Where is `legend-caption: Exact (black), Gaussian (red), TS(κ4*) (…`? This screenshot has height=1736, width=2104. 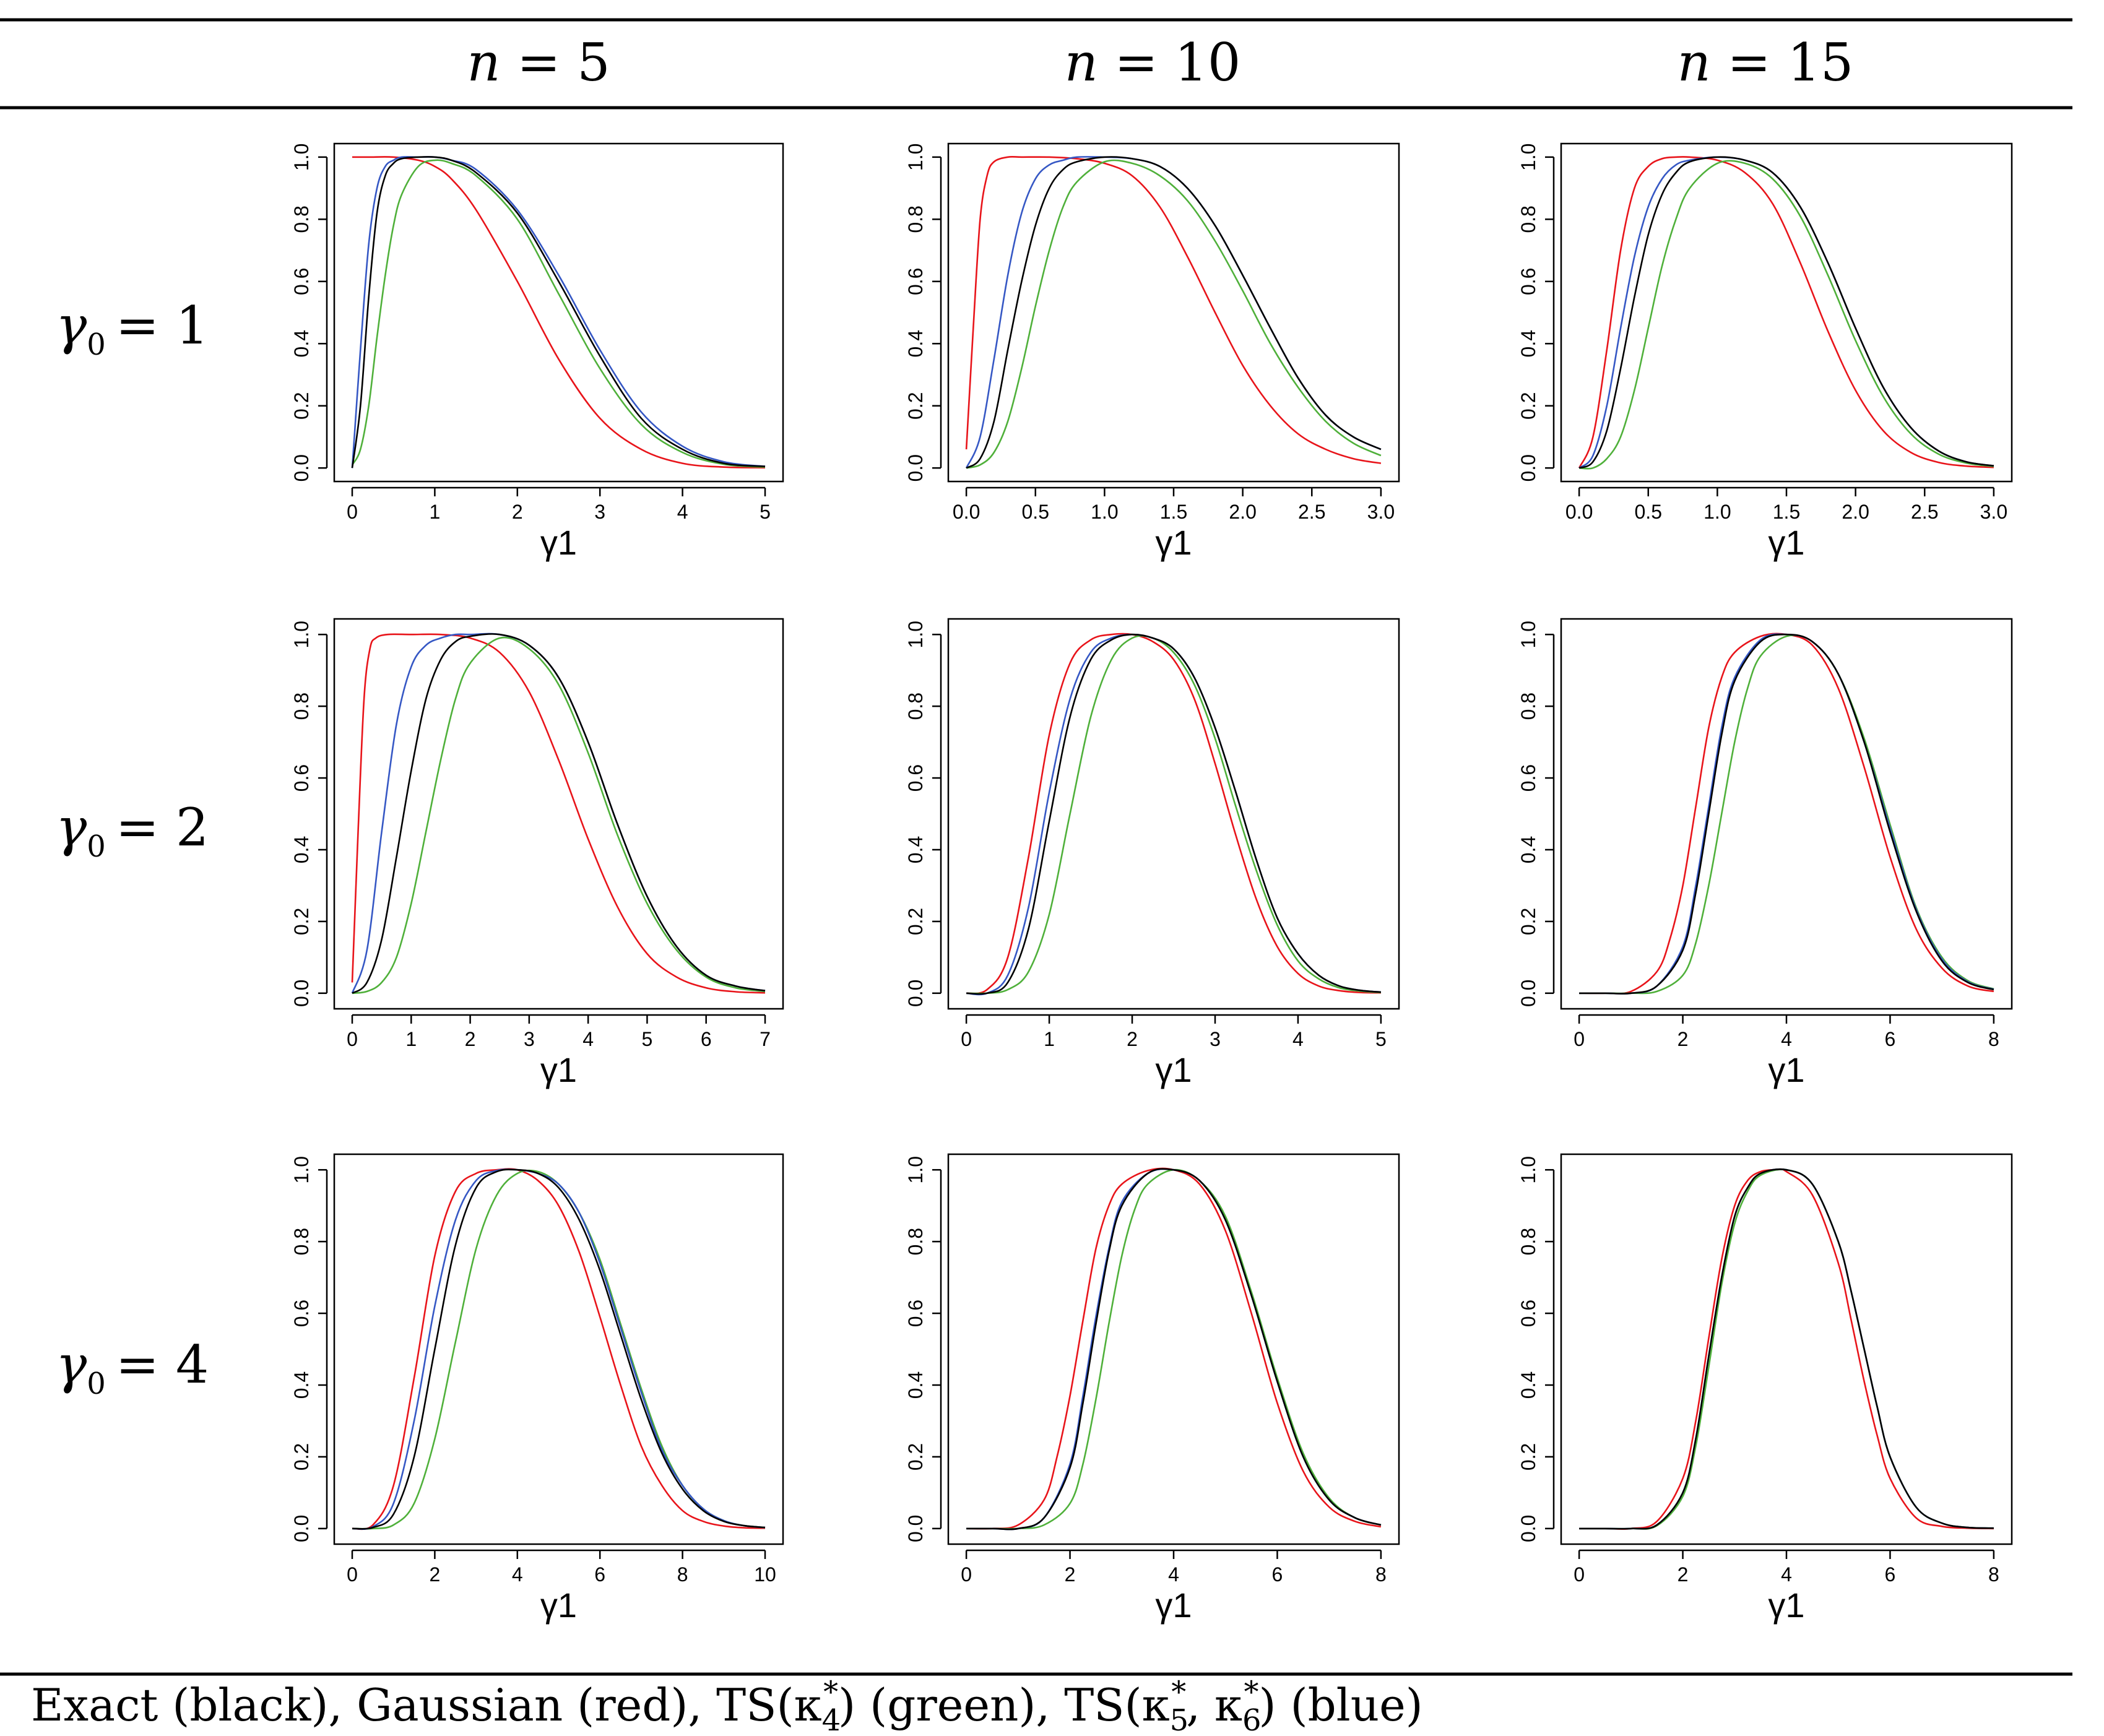 legend-caption: Exact (black), Gaussian (red), TS(κ4*) (… is located at coordinates (727, 1705).